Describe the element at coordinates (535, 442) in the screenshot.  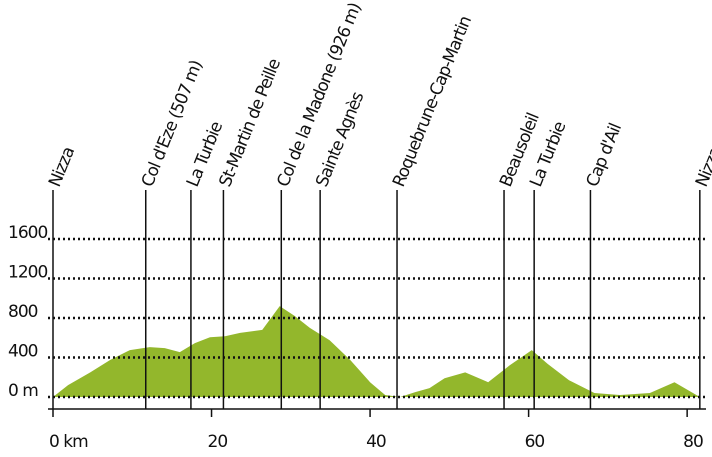
I see `x-tick-label: 60` at that location.